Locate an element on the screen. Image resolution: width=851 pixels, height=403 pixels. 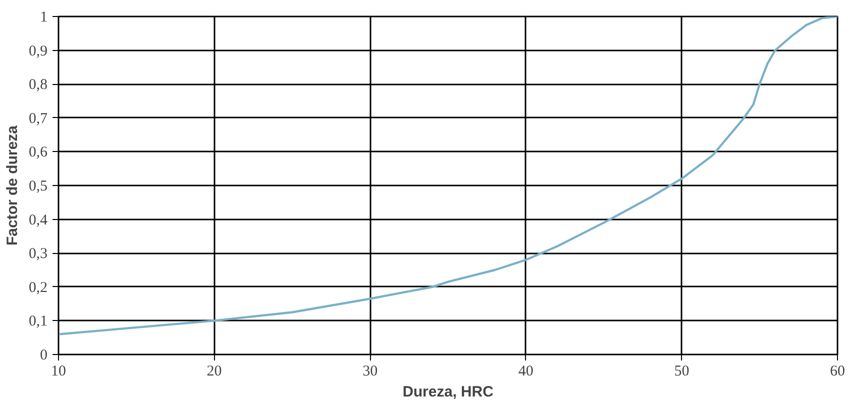
y-tick-label: 1 is located at coordinates (44, 18).